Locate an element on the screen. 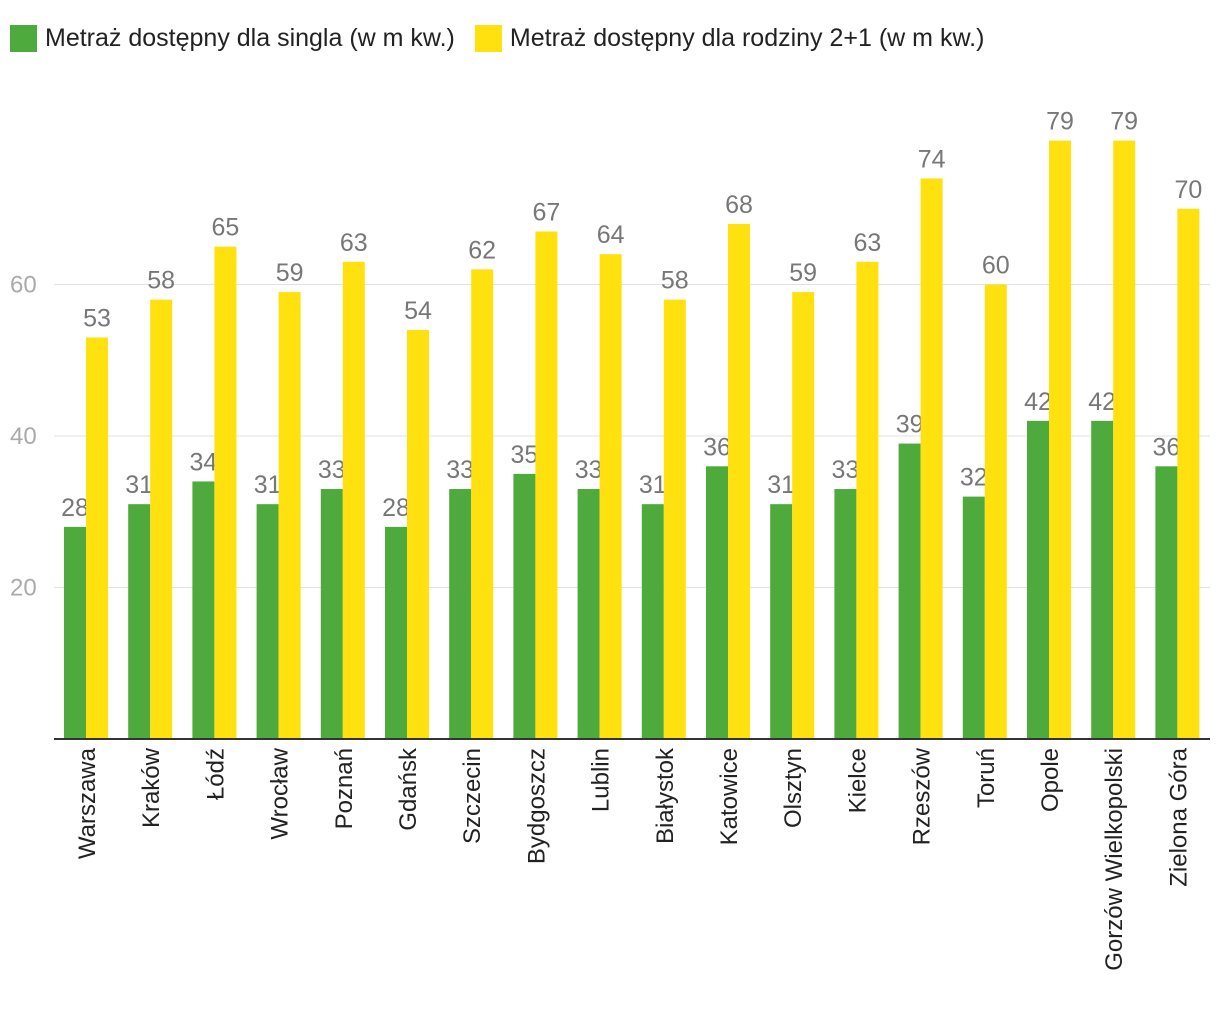 This screenshot has height=1028, width=1220. legend-swatch-single is located at coordinates (23, 38).